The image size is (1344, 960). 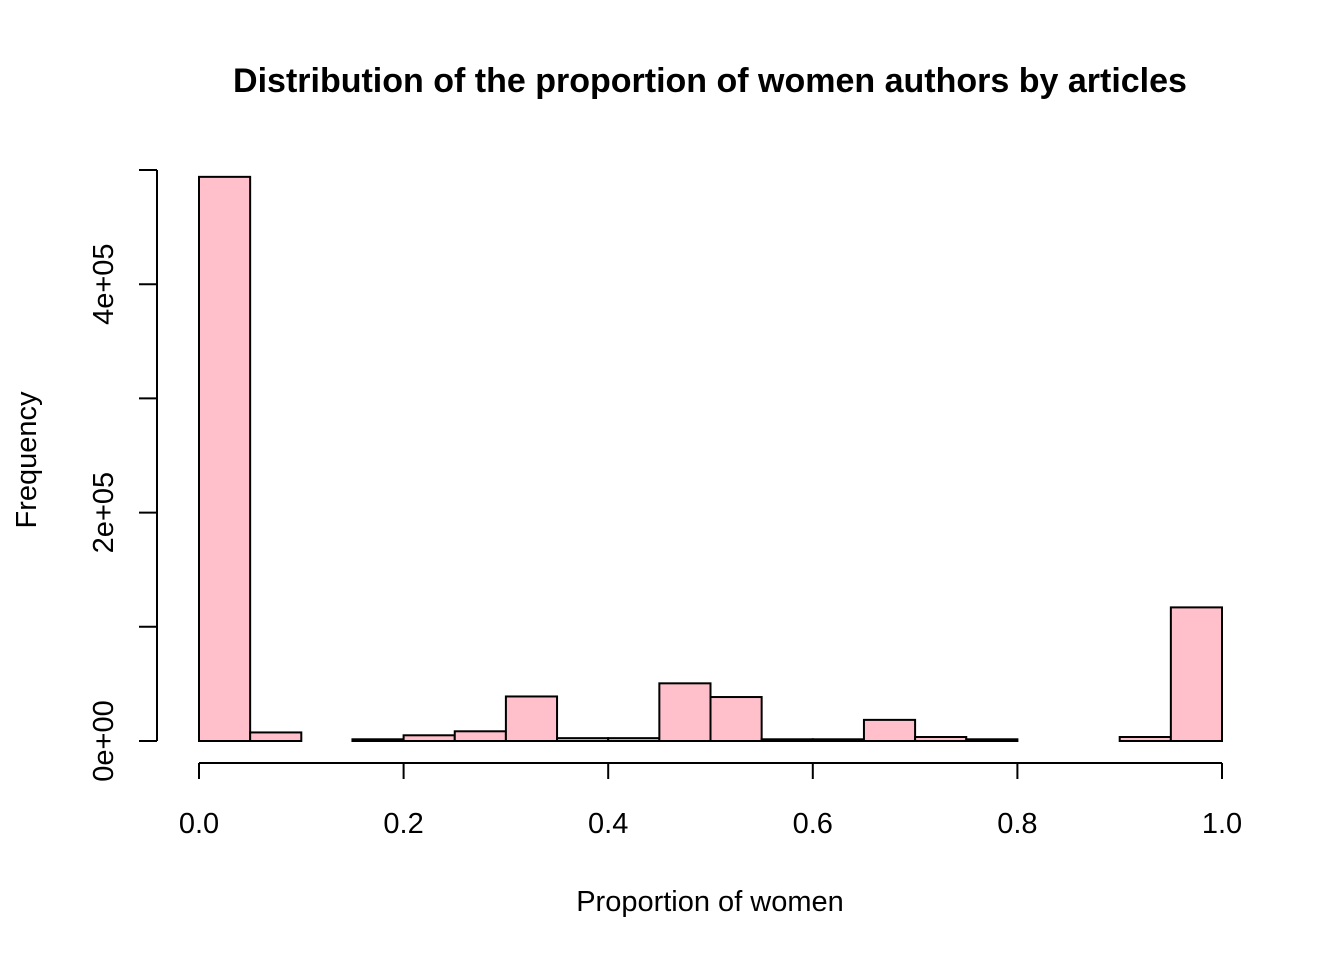 What do you see at coordinates (710, 902) in the screenshot?
I see `x-axis-label: Proportion of women` at bounding box center [710, 902].